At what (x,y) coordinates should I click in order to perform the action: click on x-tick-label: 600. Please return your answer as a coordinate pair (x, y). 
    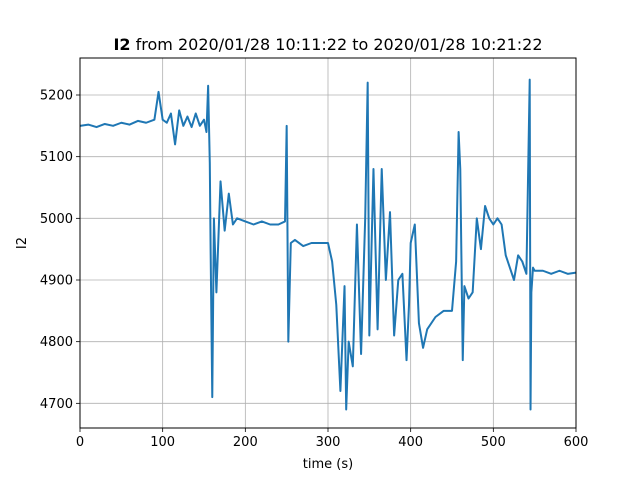
    Looking at the image, I should click on (576, 442).